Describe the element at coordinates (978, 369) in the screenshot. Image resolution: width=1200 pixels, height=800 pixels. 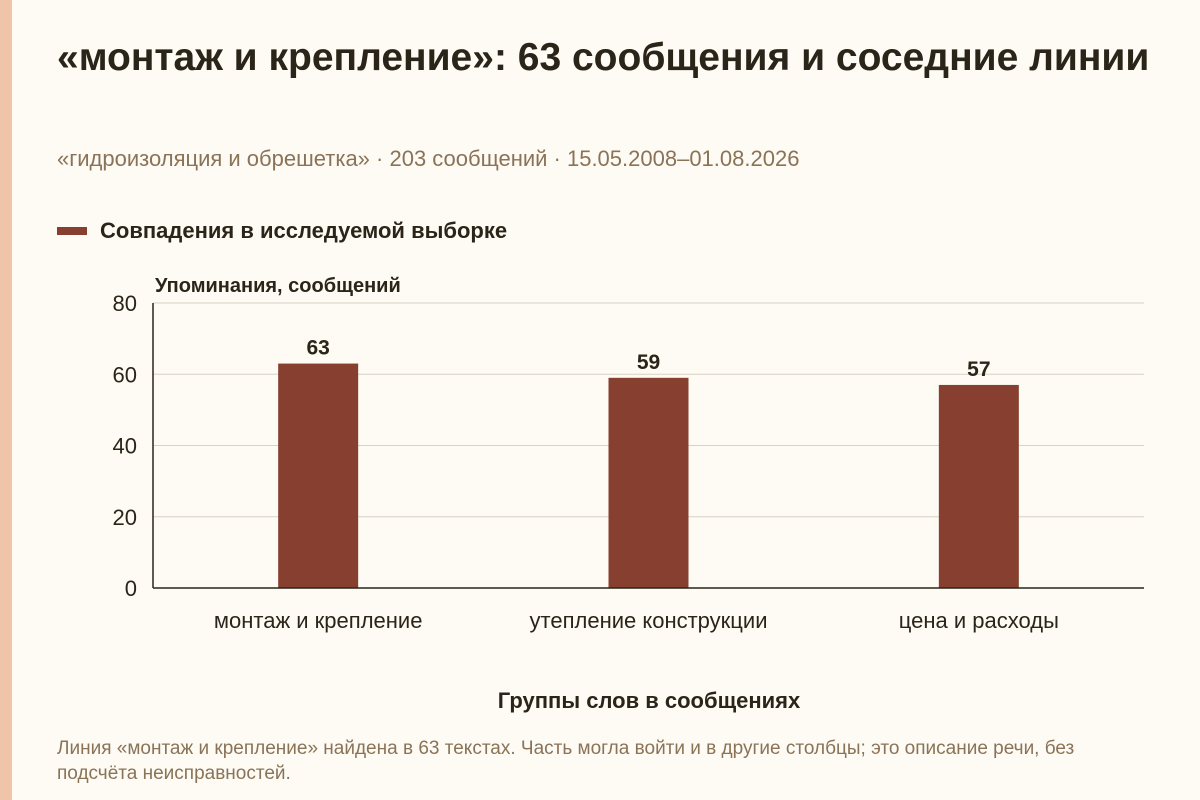
I see `data-label: 57` at that location.